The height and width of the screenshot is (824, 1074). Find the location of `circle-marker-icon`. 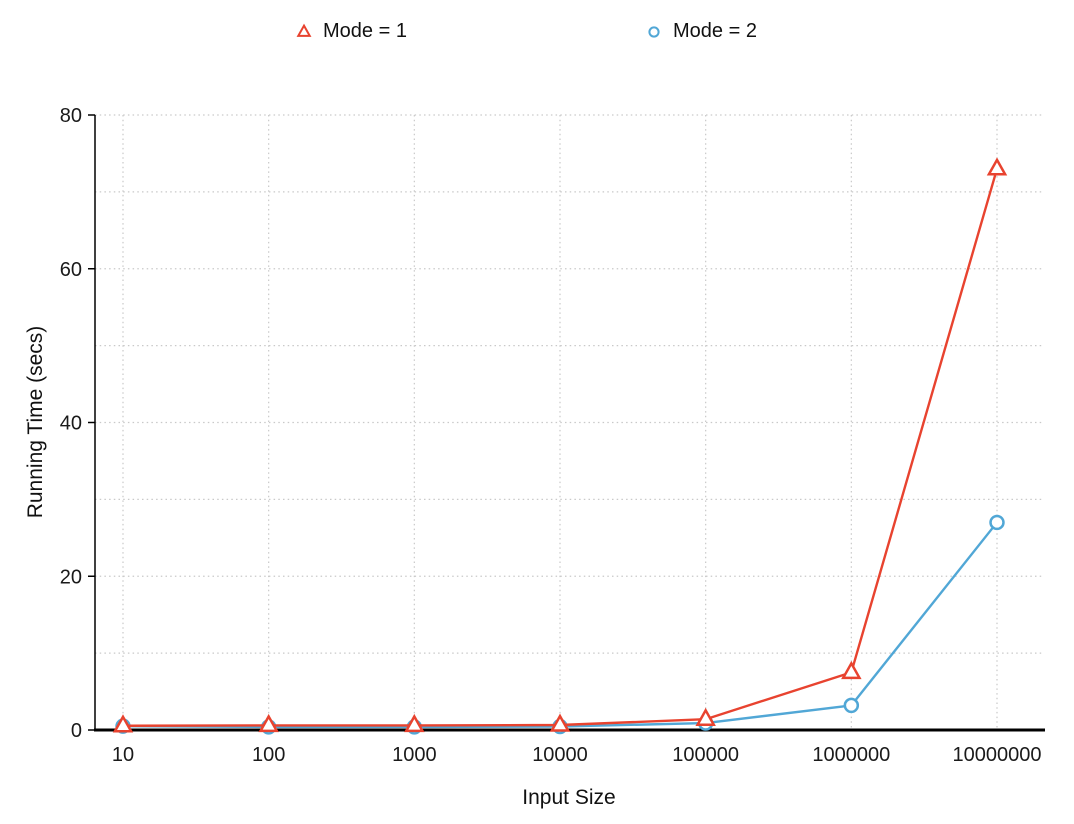

circle-marker-icon is located at coordinates (654, 32).